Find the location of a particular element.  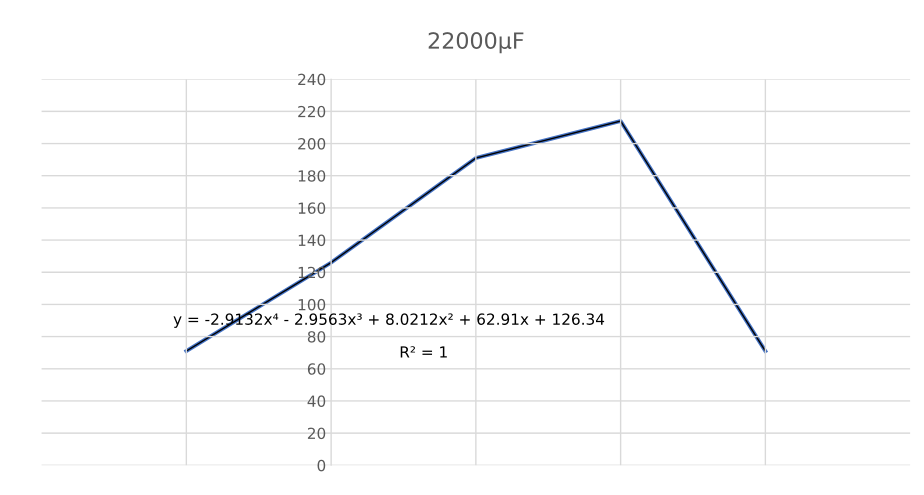

chart-title: 22000µF is located at coordinates (476, 43).